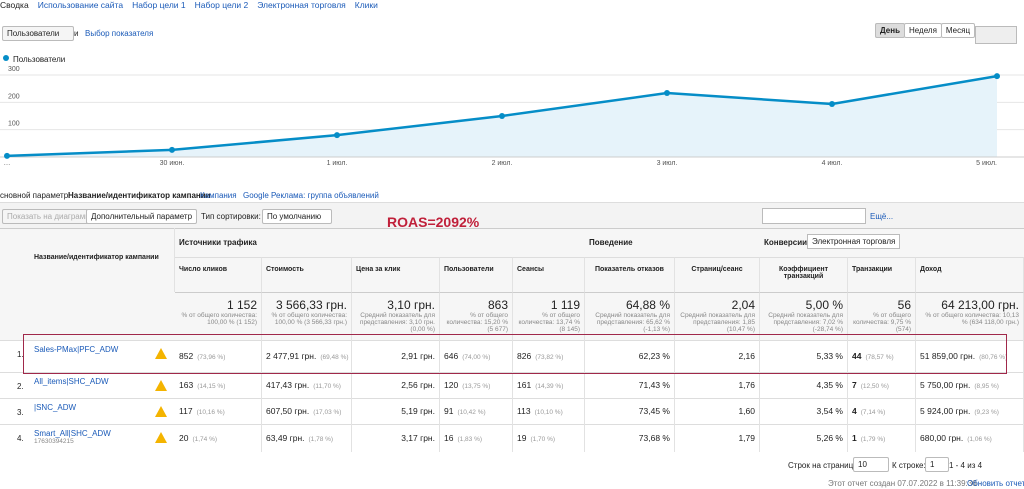  What do you see at coordinates (804, 356) in the screenshot?
I see `data-cell: 5,33 %` at bounding box center [804, 356].